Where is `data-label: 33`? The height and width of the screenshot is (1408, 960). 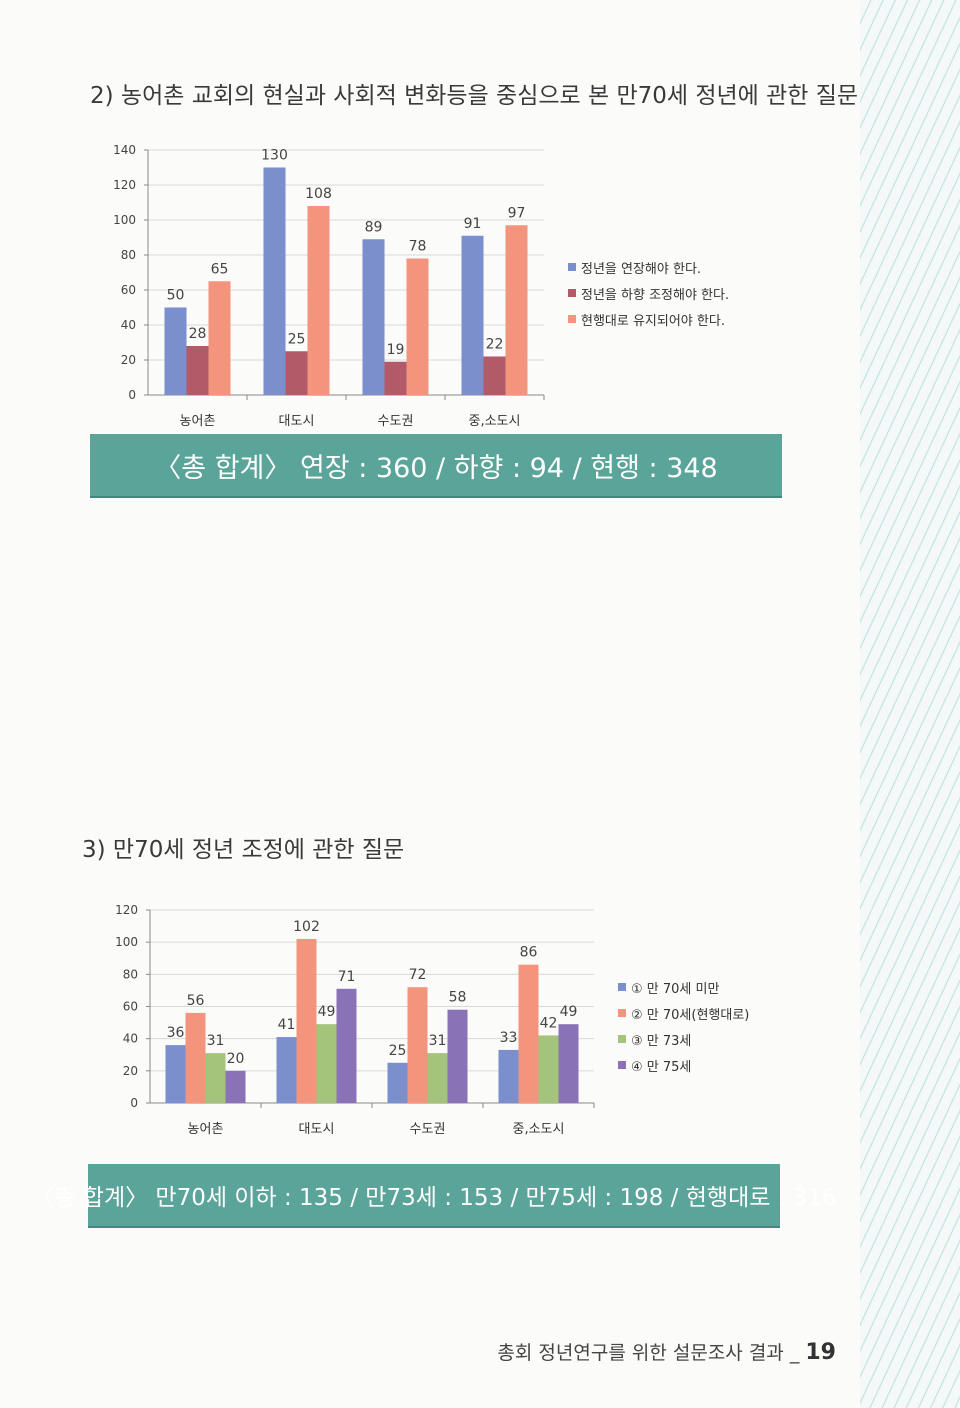
data-label: 33 is located at coordinates (509, 1038).